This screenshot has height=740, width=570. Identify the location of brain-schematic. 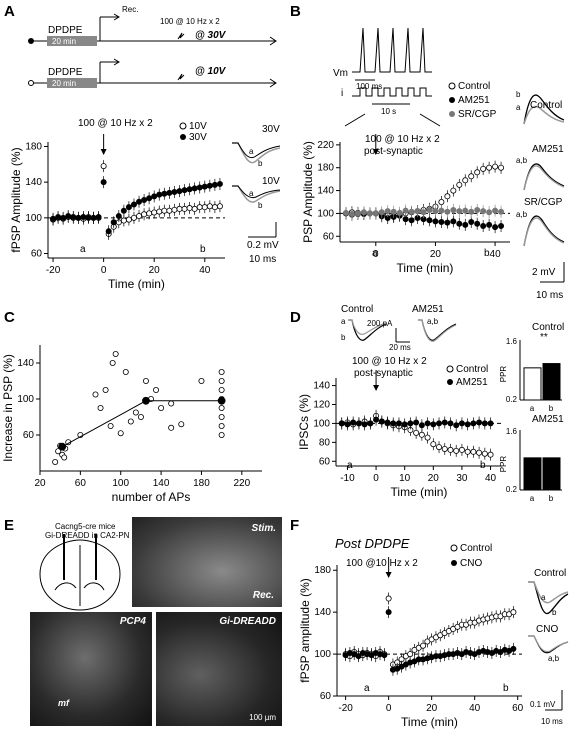
(80, 572).